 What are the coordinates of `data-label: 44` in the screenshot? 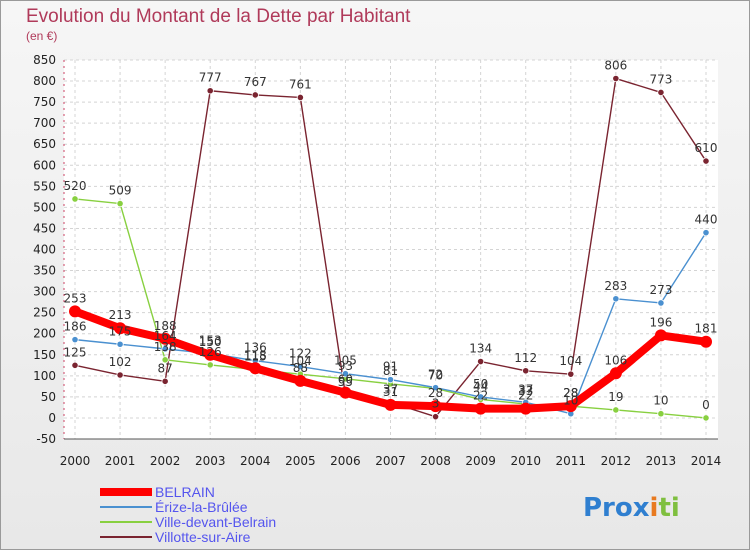 It's located at (480, 386).